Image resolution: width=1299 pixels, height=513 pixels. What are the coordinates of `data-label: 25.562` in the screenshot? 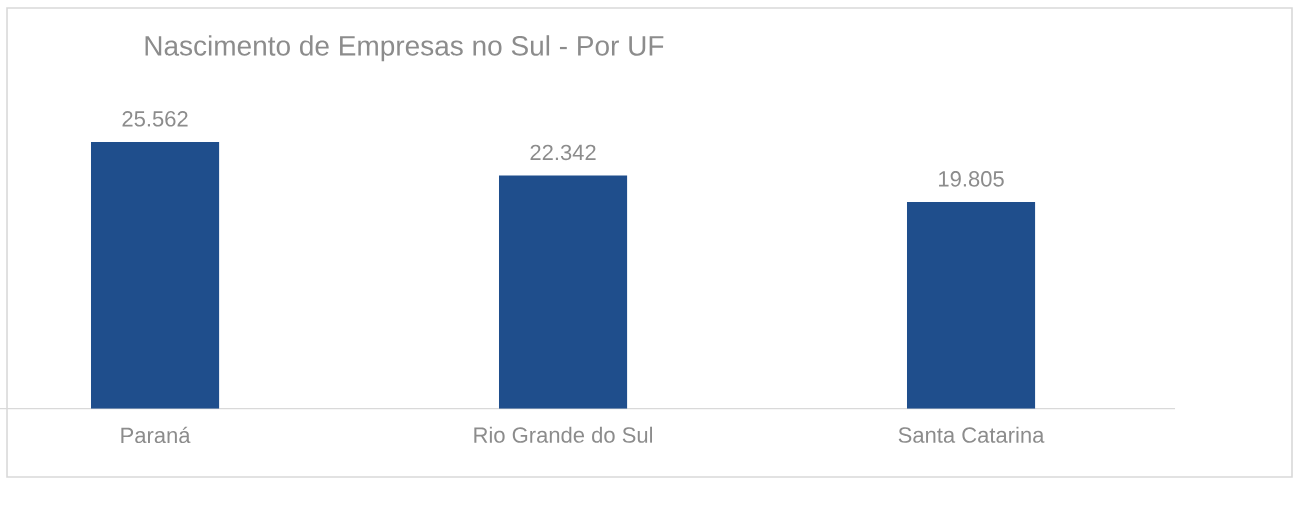 It's located at (155, 119).